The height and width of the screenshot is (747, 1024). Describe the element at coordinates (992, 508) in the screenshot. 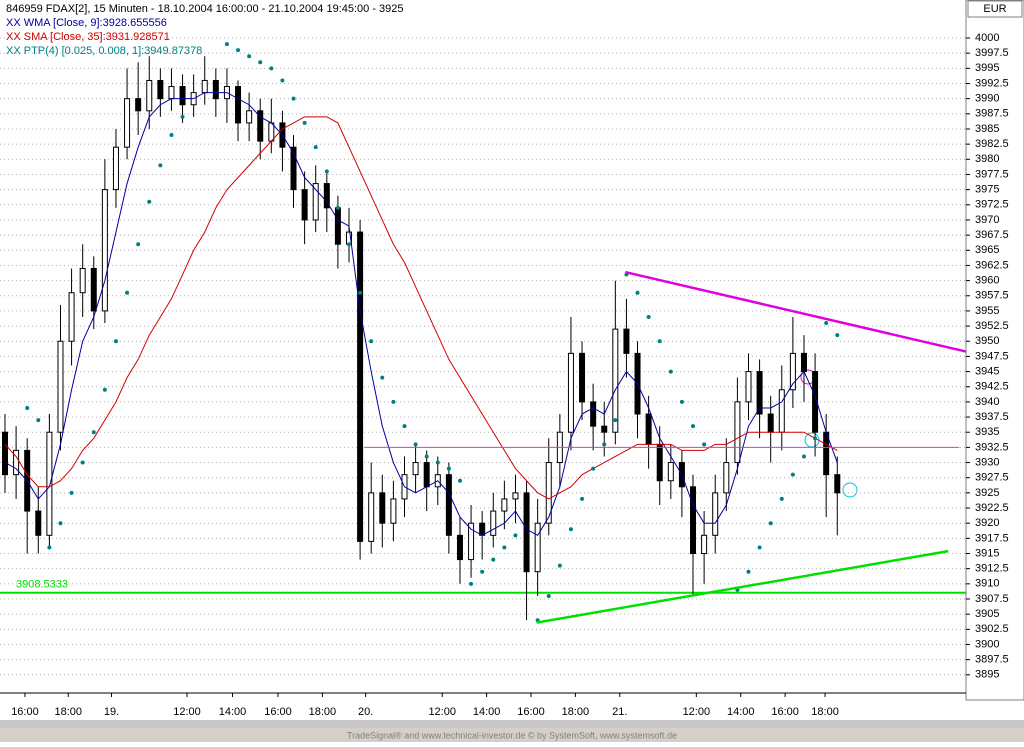

I see `y-tick-label: 3922.5` at that location.